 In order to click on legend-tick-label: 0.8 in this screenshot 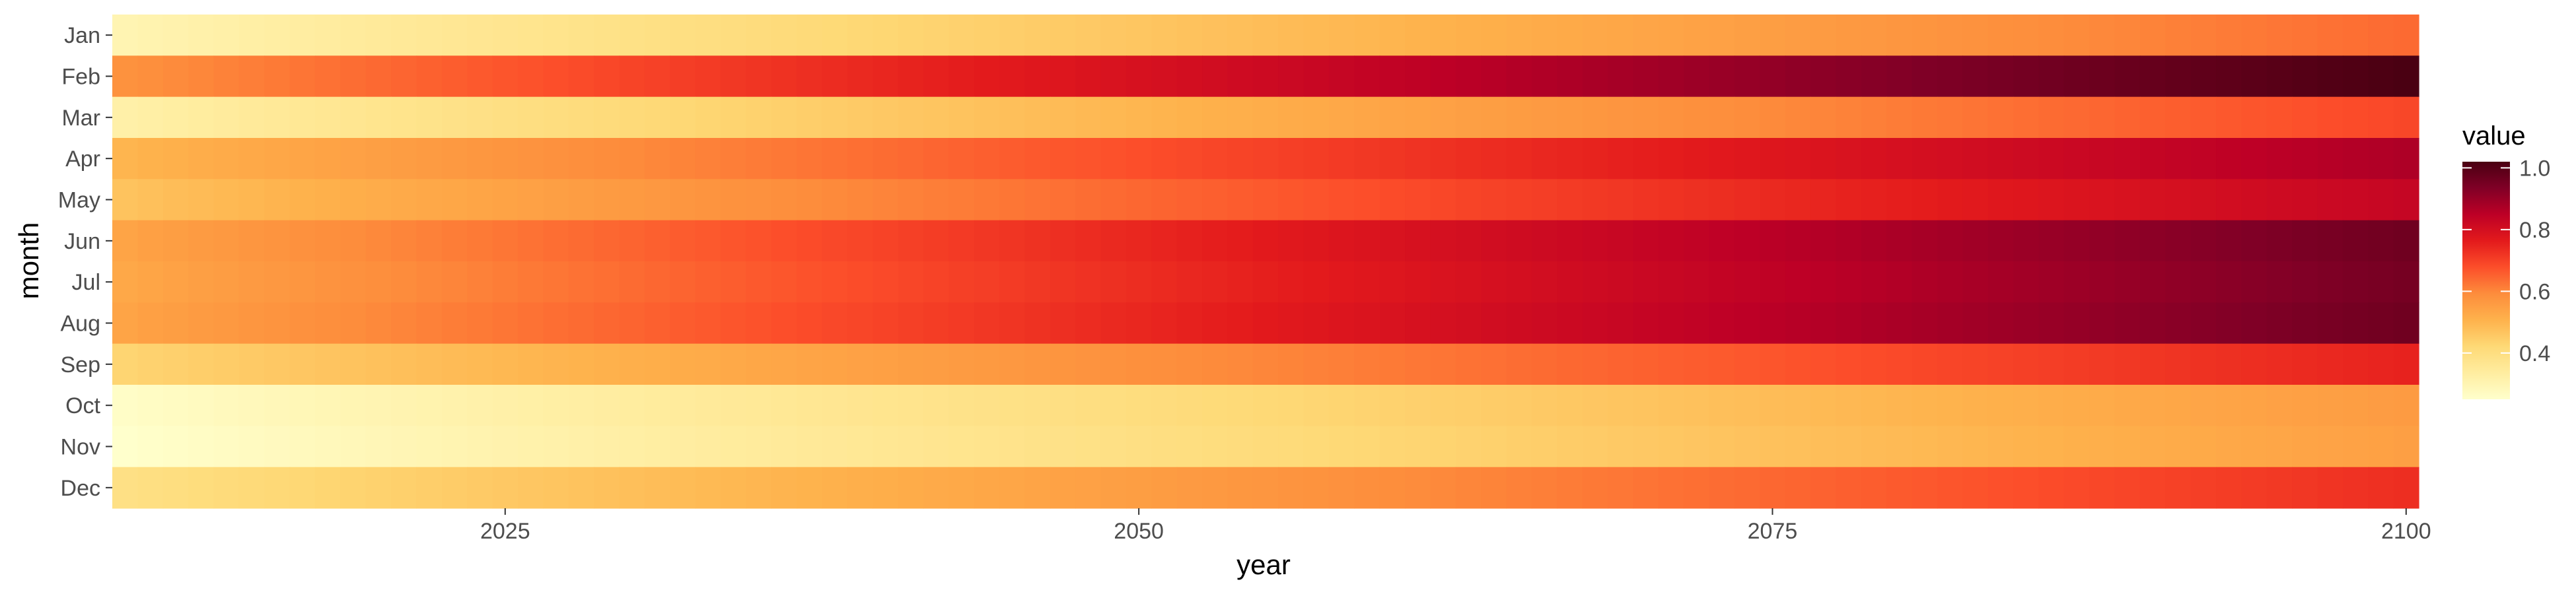, I will do `click(2535, 231)`.